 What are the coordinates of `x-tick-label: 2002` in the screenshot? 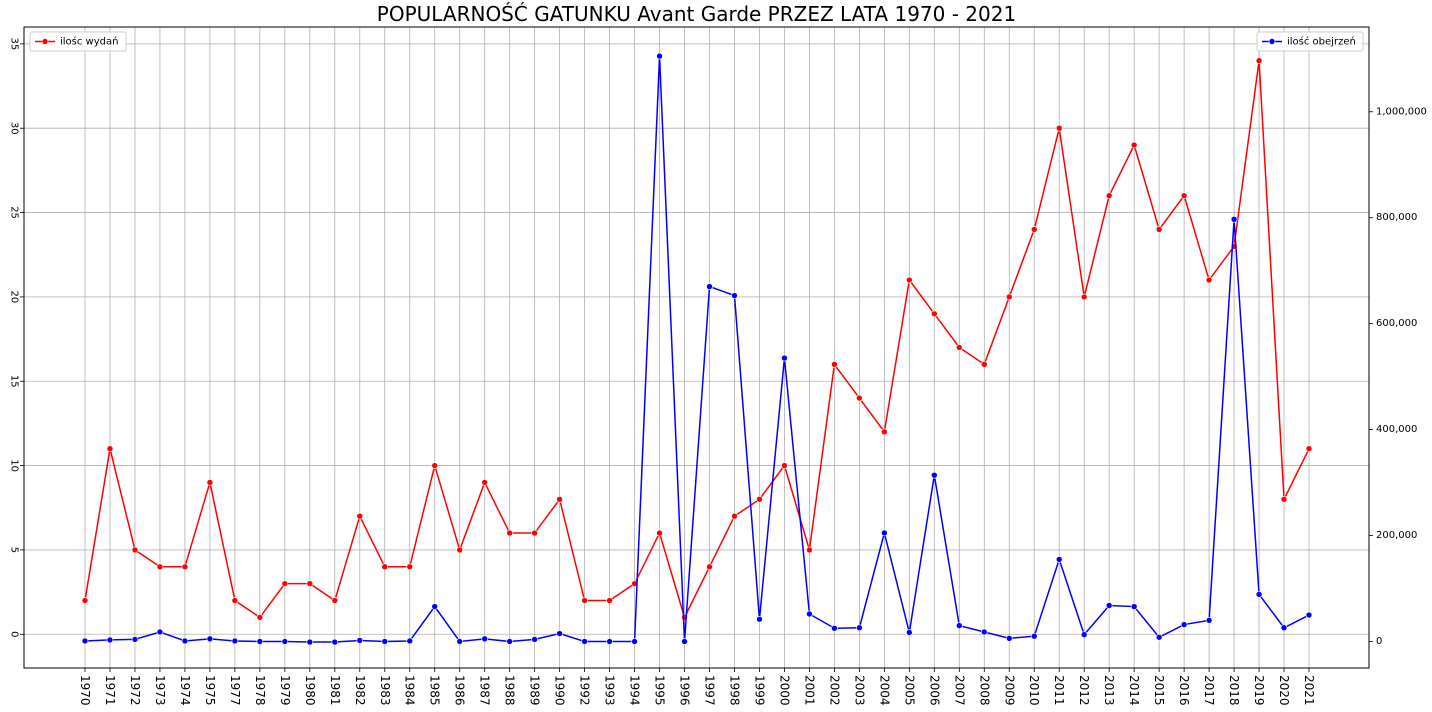 It's located at (834, 690).